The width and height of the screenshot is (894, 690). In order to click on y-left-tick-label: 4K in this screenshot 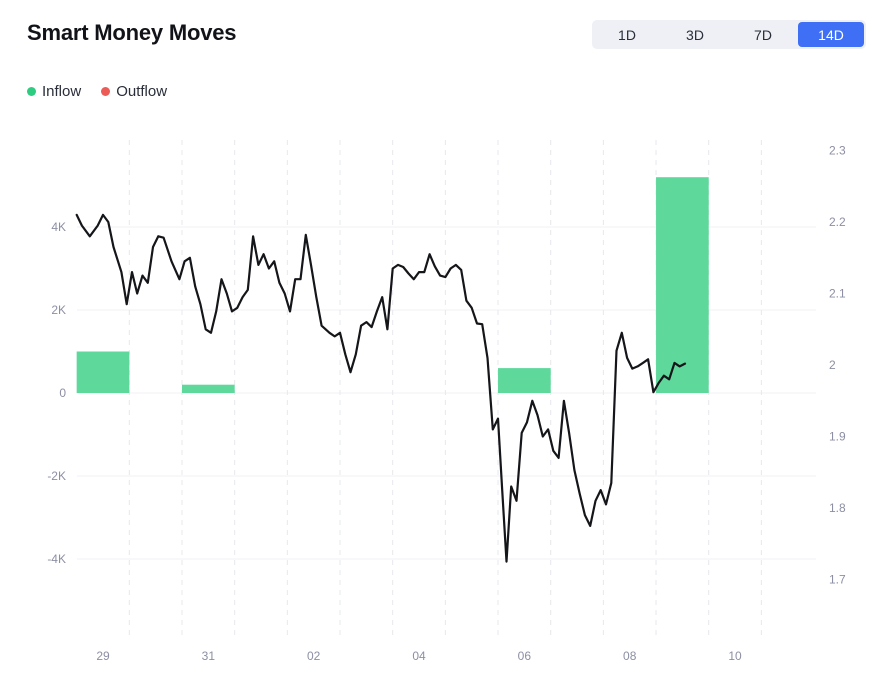, I will do `click(58, 227)`.